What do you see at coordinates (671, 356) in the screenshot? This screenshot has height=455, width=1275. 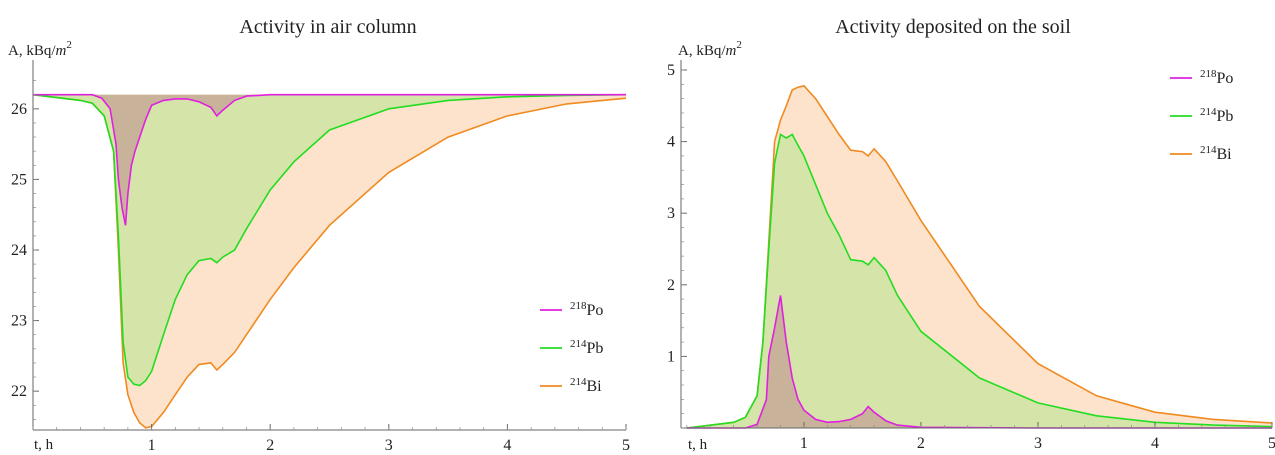 I see `y-tick-label: 1` at bounding box center [671, 356].